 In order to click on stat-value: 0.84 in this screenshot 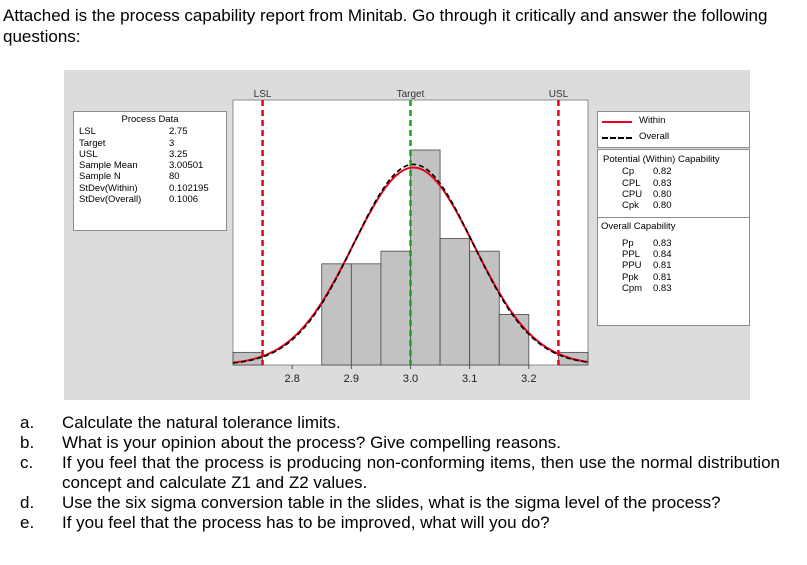, I will do `click(662, 255)`.